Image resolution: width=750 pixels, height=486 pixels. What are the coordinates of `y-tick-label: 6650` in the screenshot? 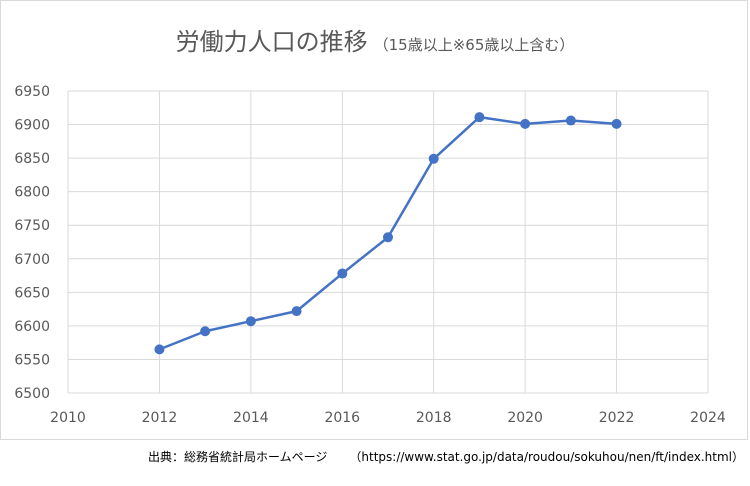 It's located at (32, 293).